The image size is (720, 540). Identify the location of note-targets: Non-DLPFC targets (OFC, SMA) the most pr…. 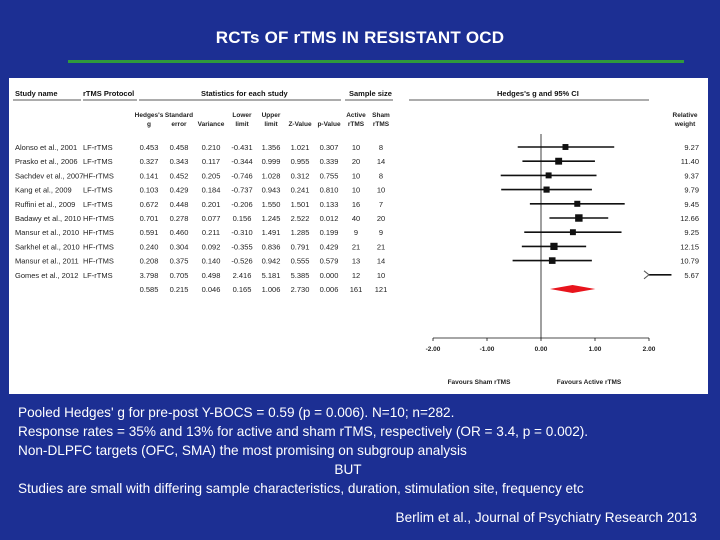
(242, 450).